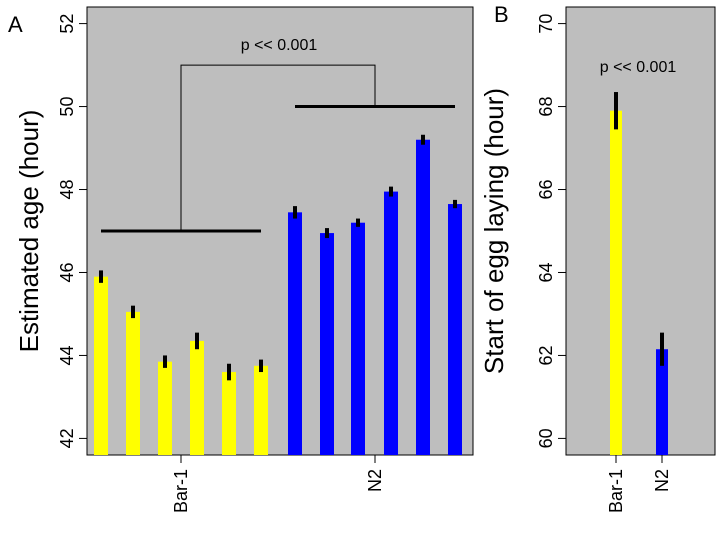  What do you see at coordinates (546, 107) in the screenshot?
I see `y-tick-label: 68` at bounding box center [546, 107].